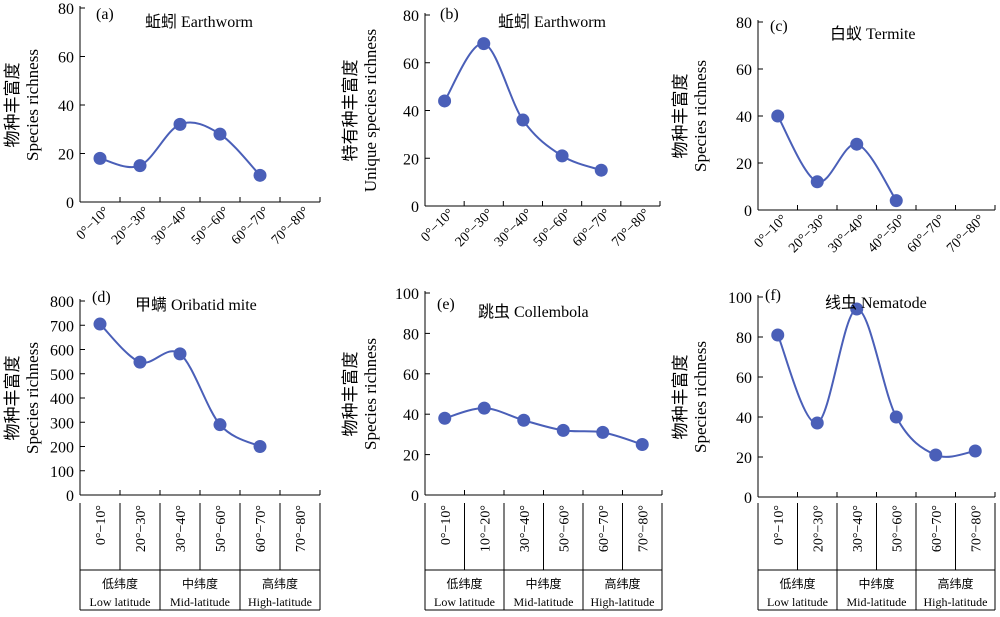 The width and height of the screenshot is (1000, 617). What do you see at coordinates (62, 448) in the screenshot?
I see `y-tick-label: 200` at bounding box center [62, 448].